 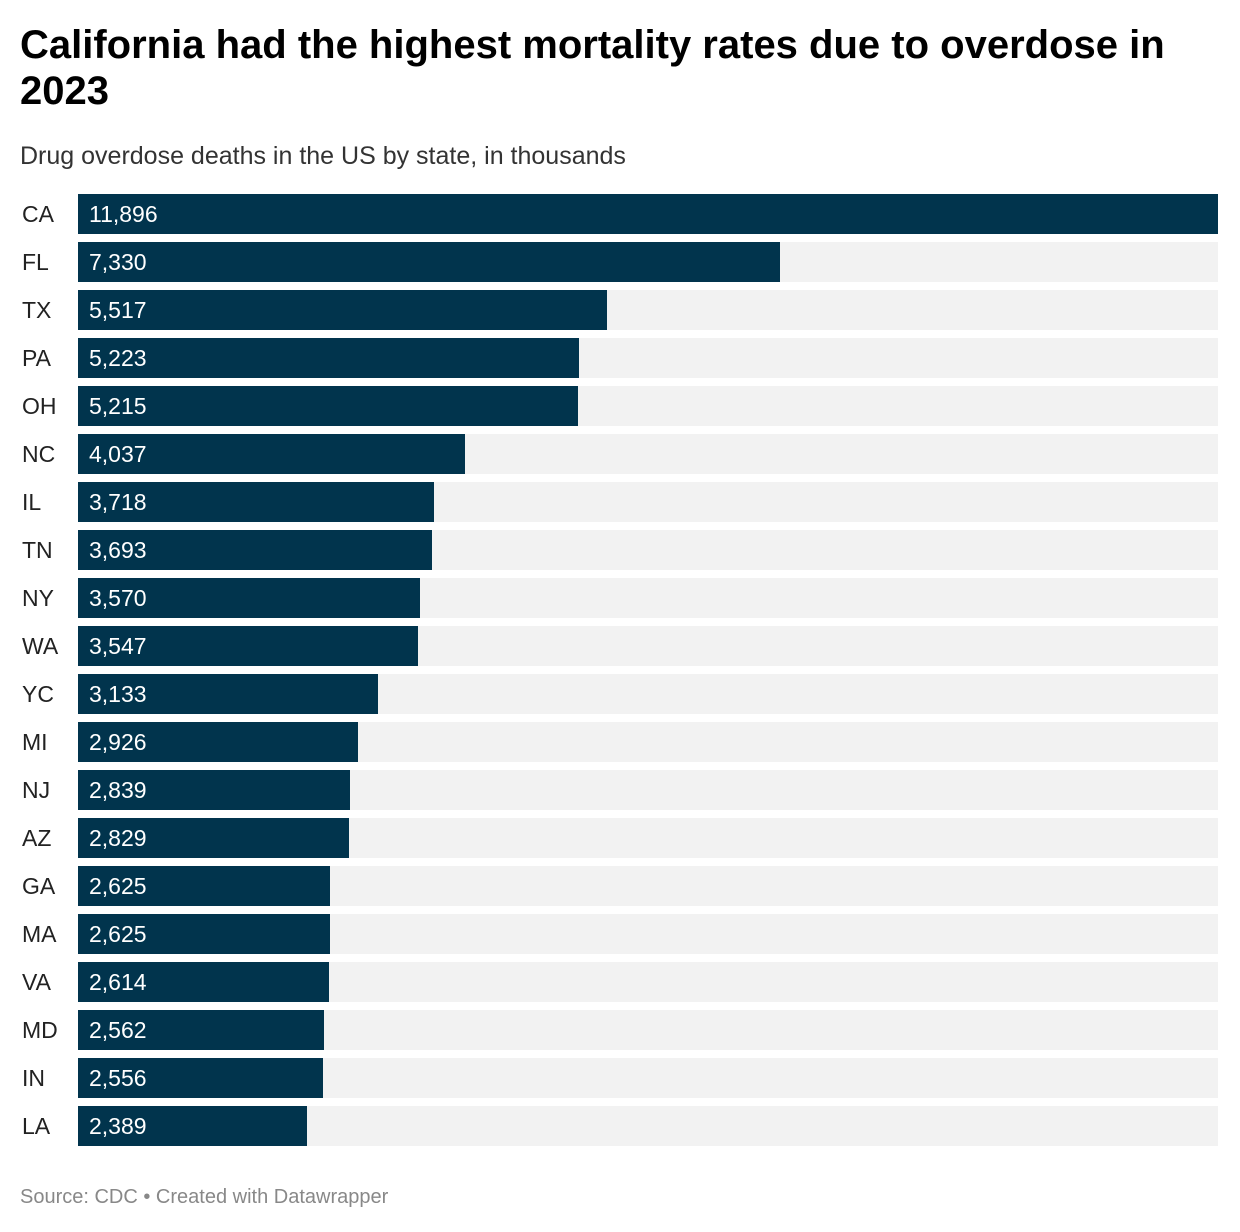 What do you see at coordinates (123, 214) in the screenshot?
I see `value-label: 11,896` at bounding box center [123, 214].